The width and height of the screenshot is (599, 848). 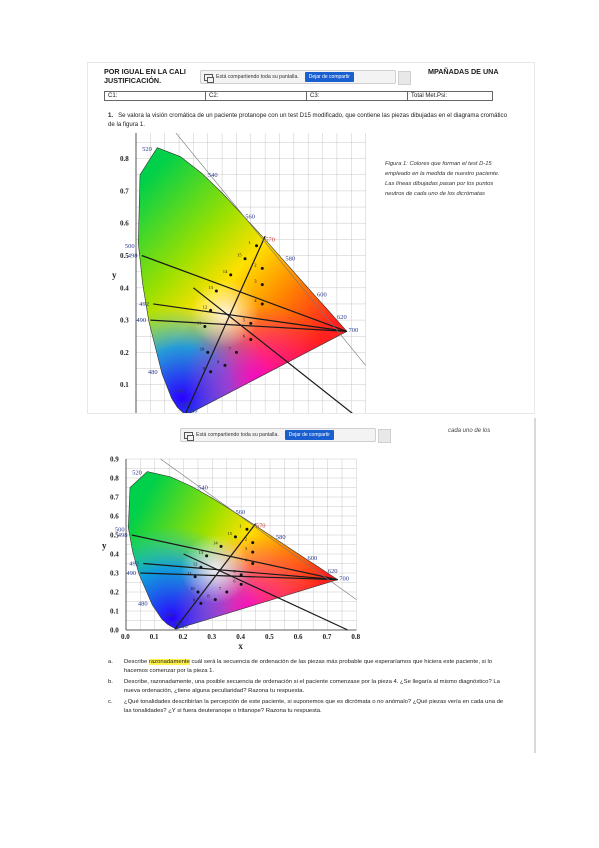 What do you see at coordinates (183, 637) in the screenshot?
I see `x-tick-label: 0.2` at bounding box center [183, 637].